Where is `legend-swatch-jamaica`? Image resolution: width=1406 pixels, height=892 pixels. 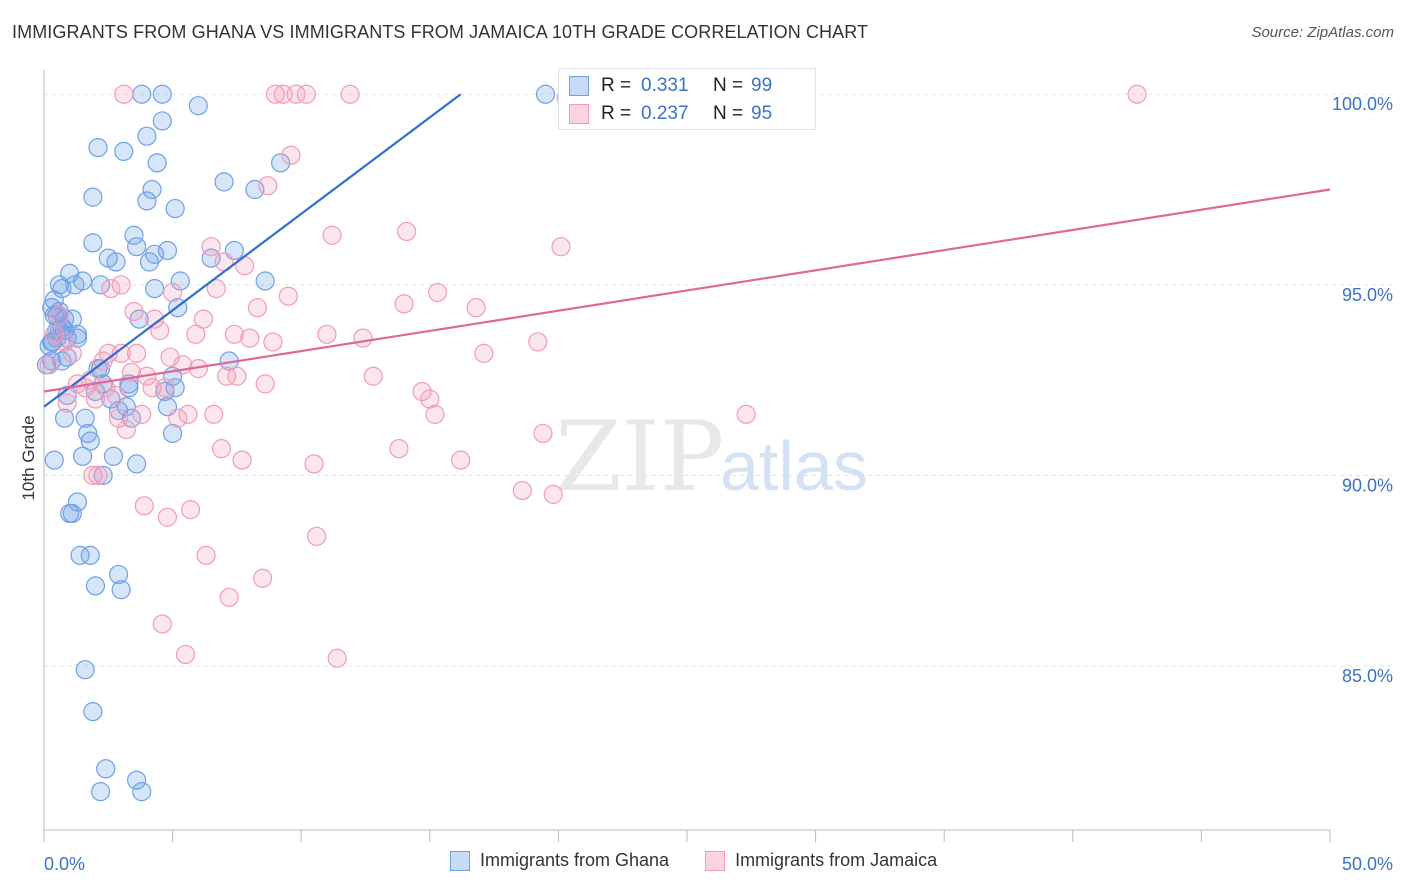 legend-swatch-jamaica is located at coordinates (715, 860).